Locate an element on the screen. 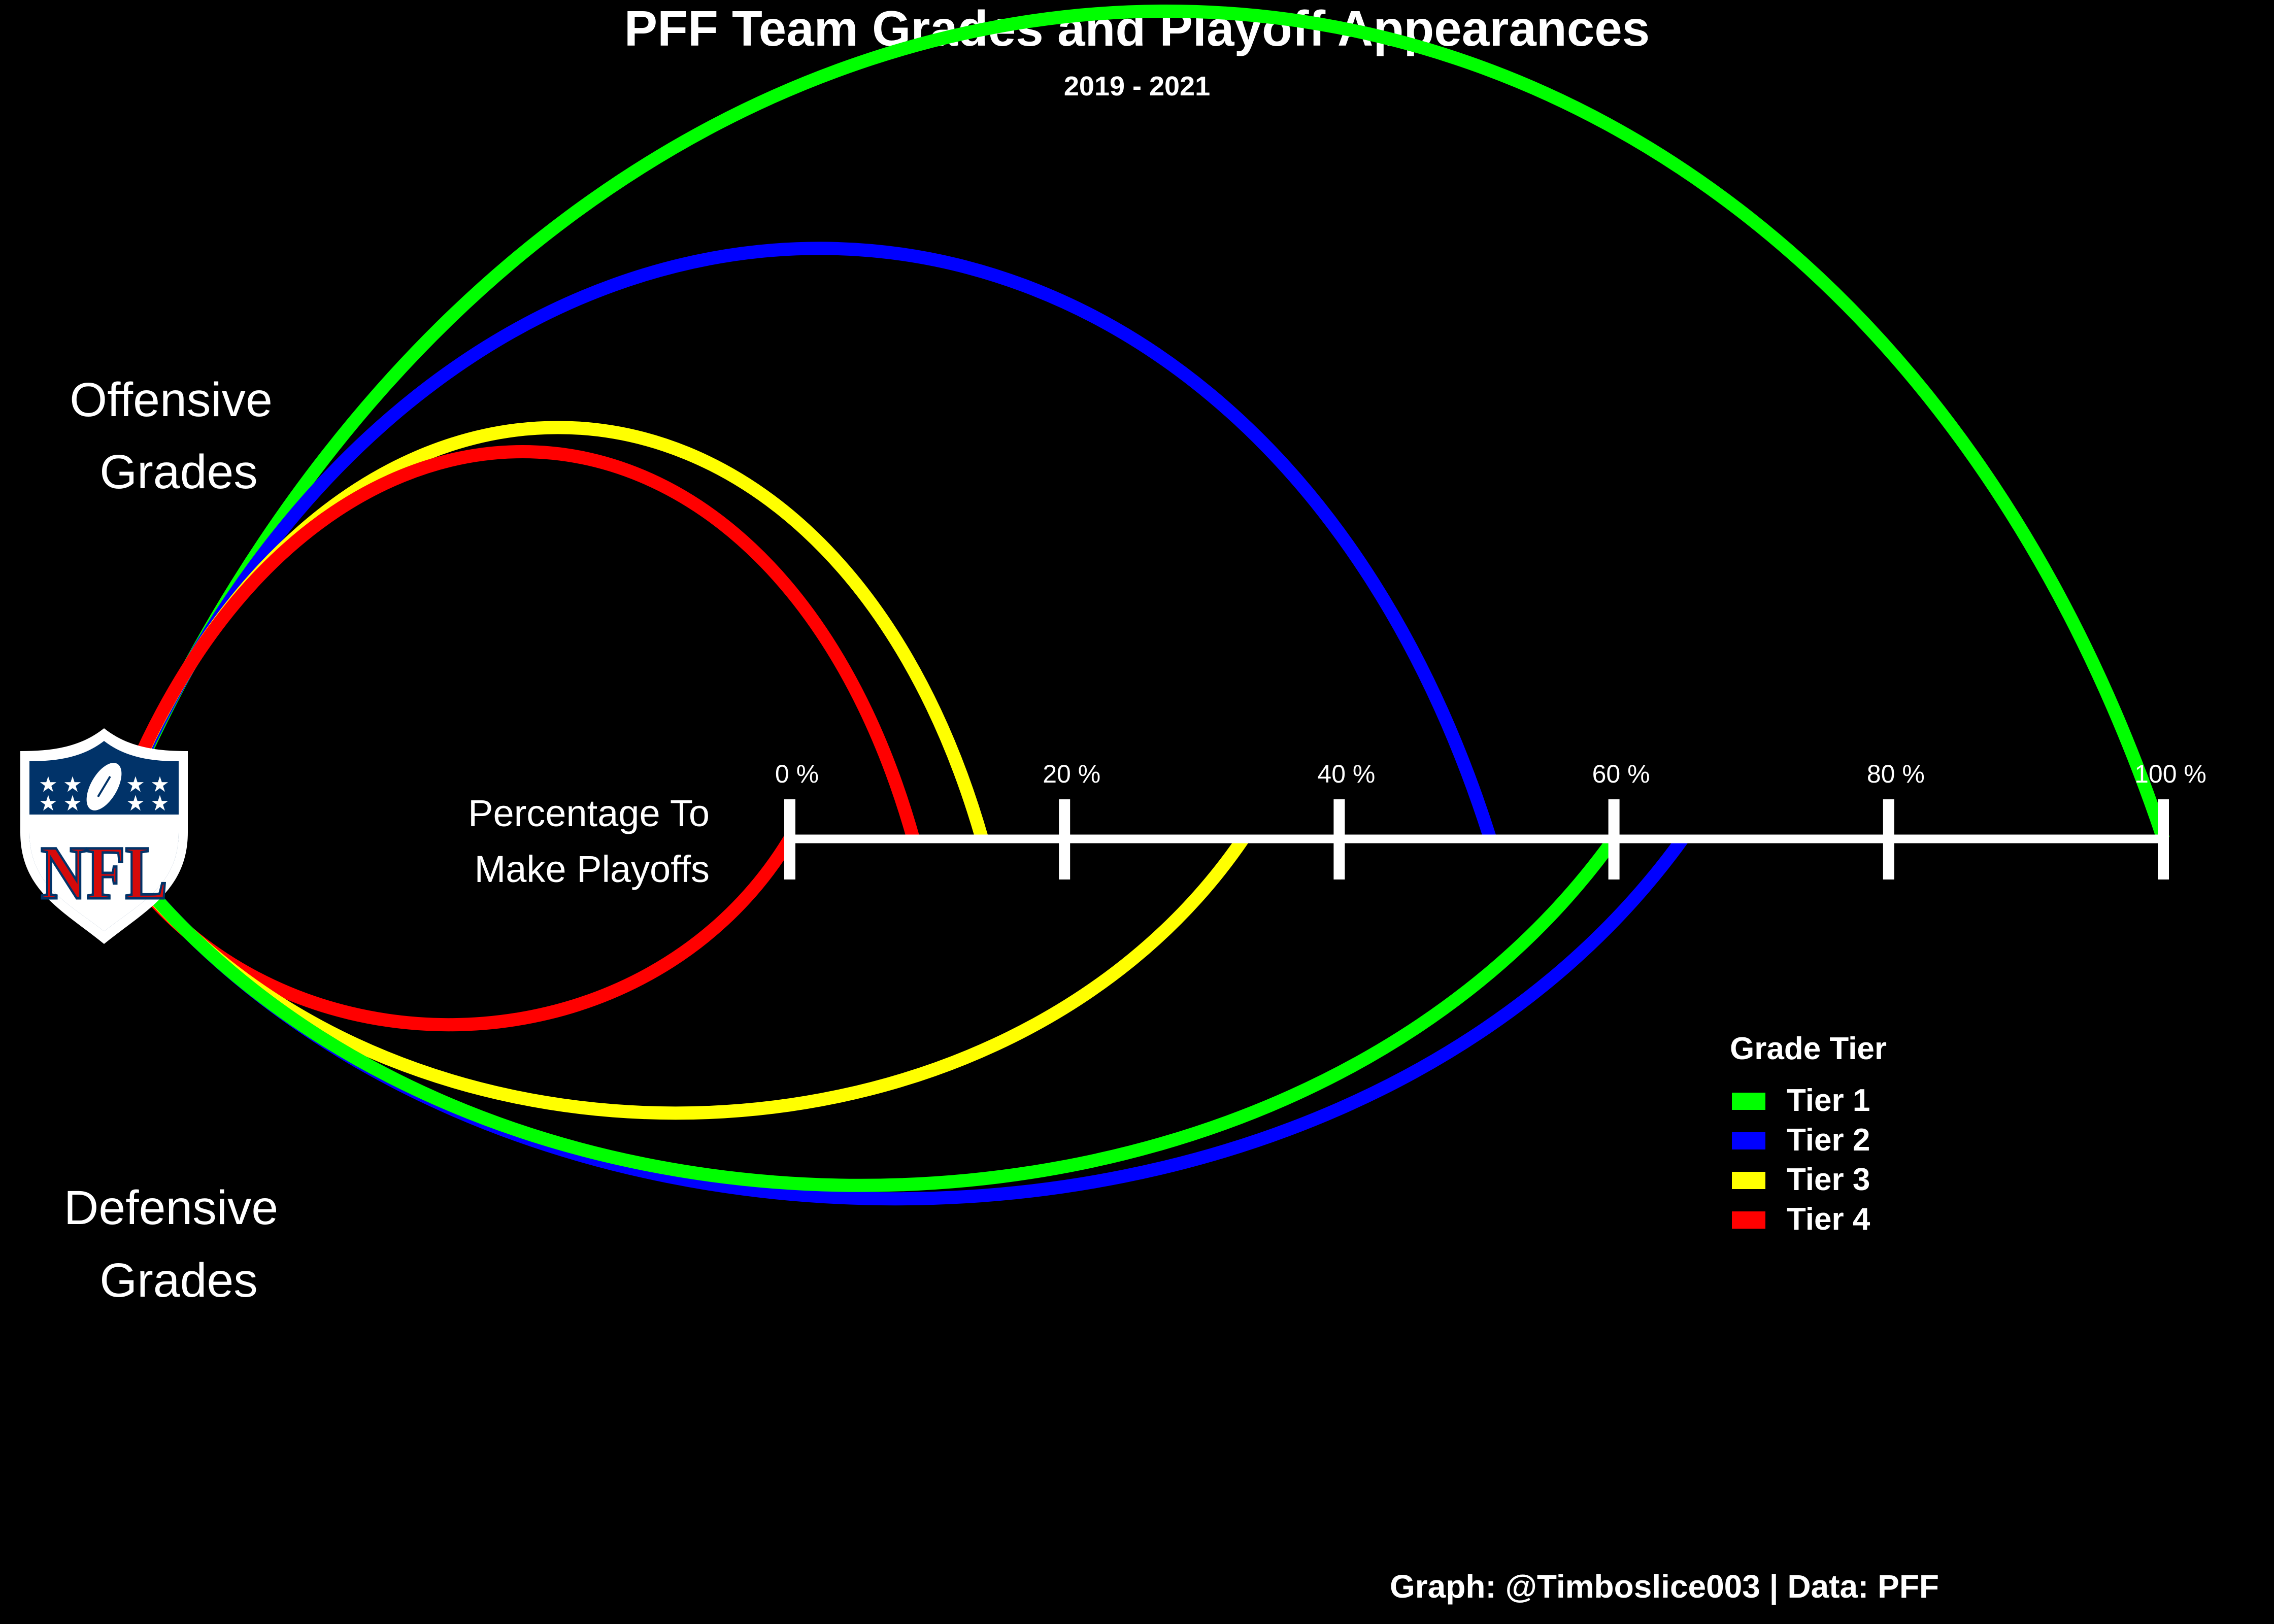 The image size is (2274, 1624). offensive-label-line-2: Grades is located at coordinates (179, 472).